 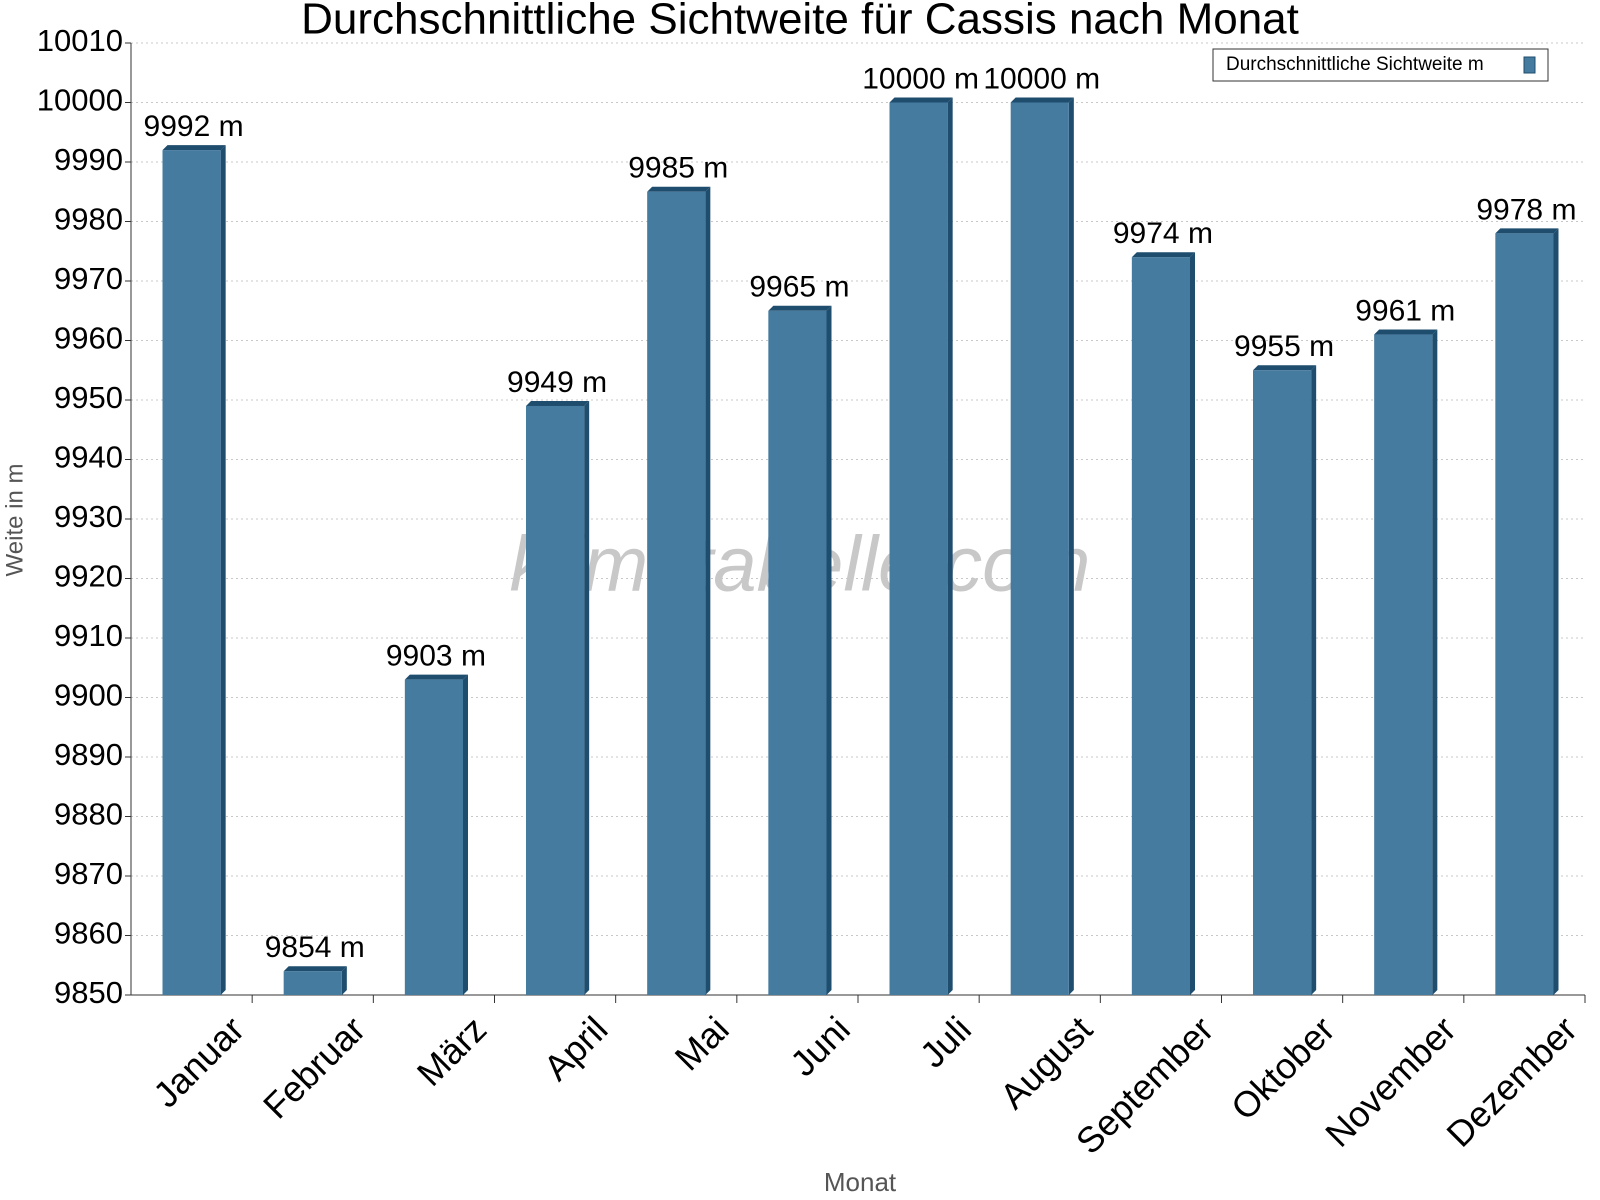 I want to click on y-axis-label: Weite in m, so click(x=14, y=520).